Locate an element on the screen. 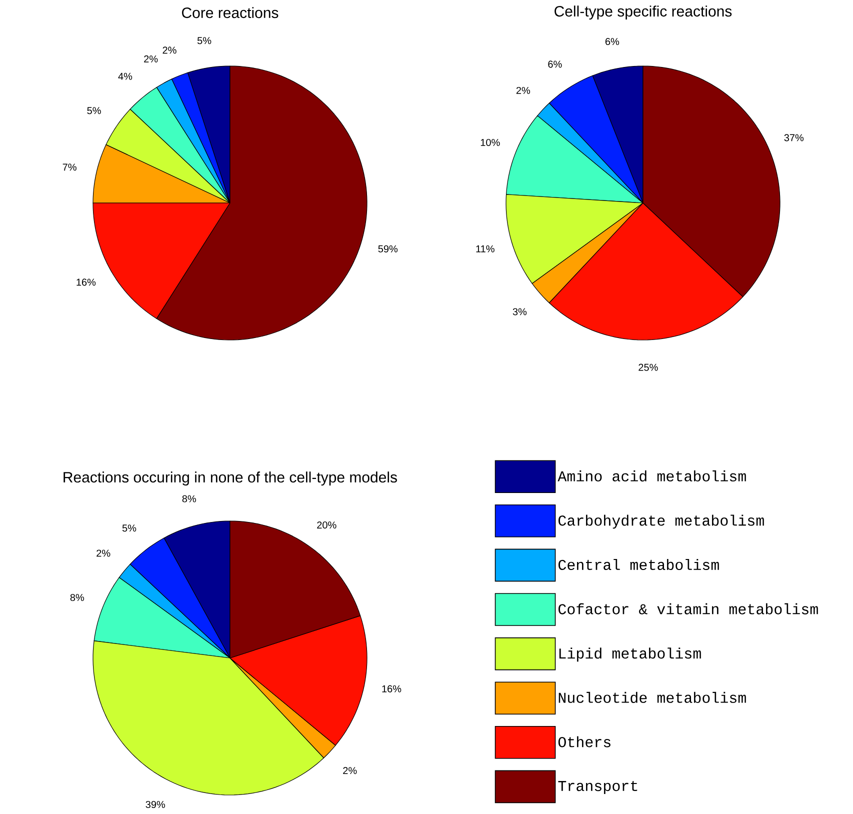  data-label: 59% is located at coordinates (388, 248).